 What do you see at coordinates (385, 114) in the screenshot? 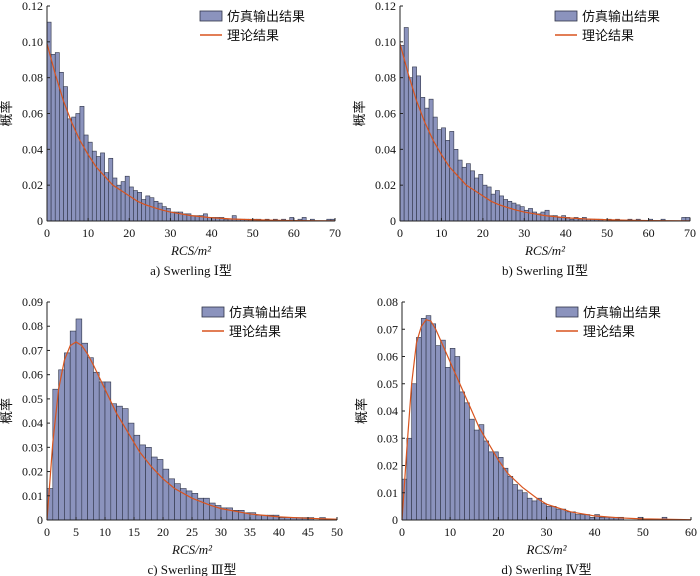
I see `y-tick-label: 0.06` at bounding box center [385, 114].